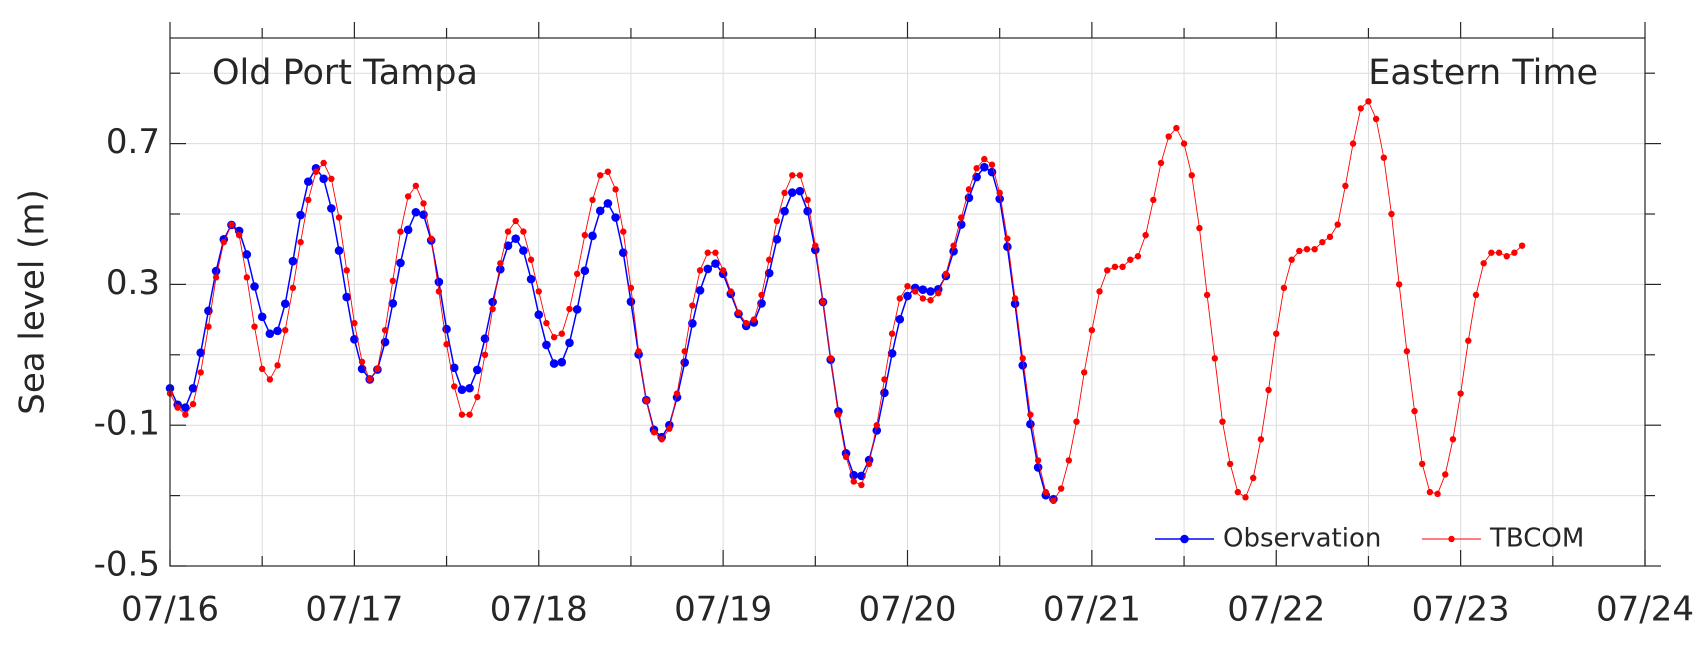 This screenshot has height=651, width=1703. What do you see at coordinates (133, 142) in the screenshot?
I see `y-tick-label: 0.7` at bounding box center [133, 142].